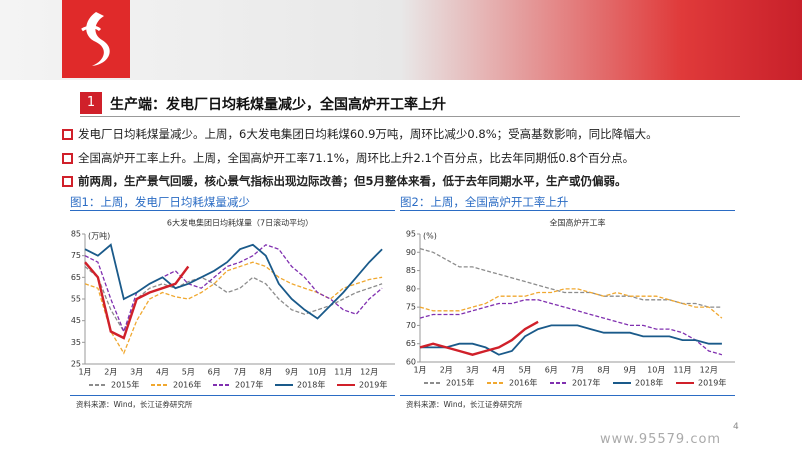 This screenshot has width=802, height=452. I want to click on figure-caption: 图1：上周，发电厂日均耗煤量减少, so click(160, 202).